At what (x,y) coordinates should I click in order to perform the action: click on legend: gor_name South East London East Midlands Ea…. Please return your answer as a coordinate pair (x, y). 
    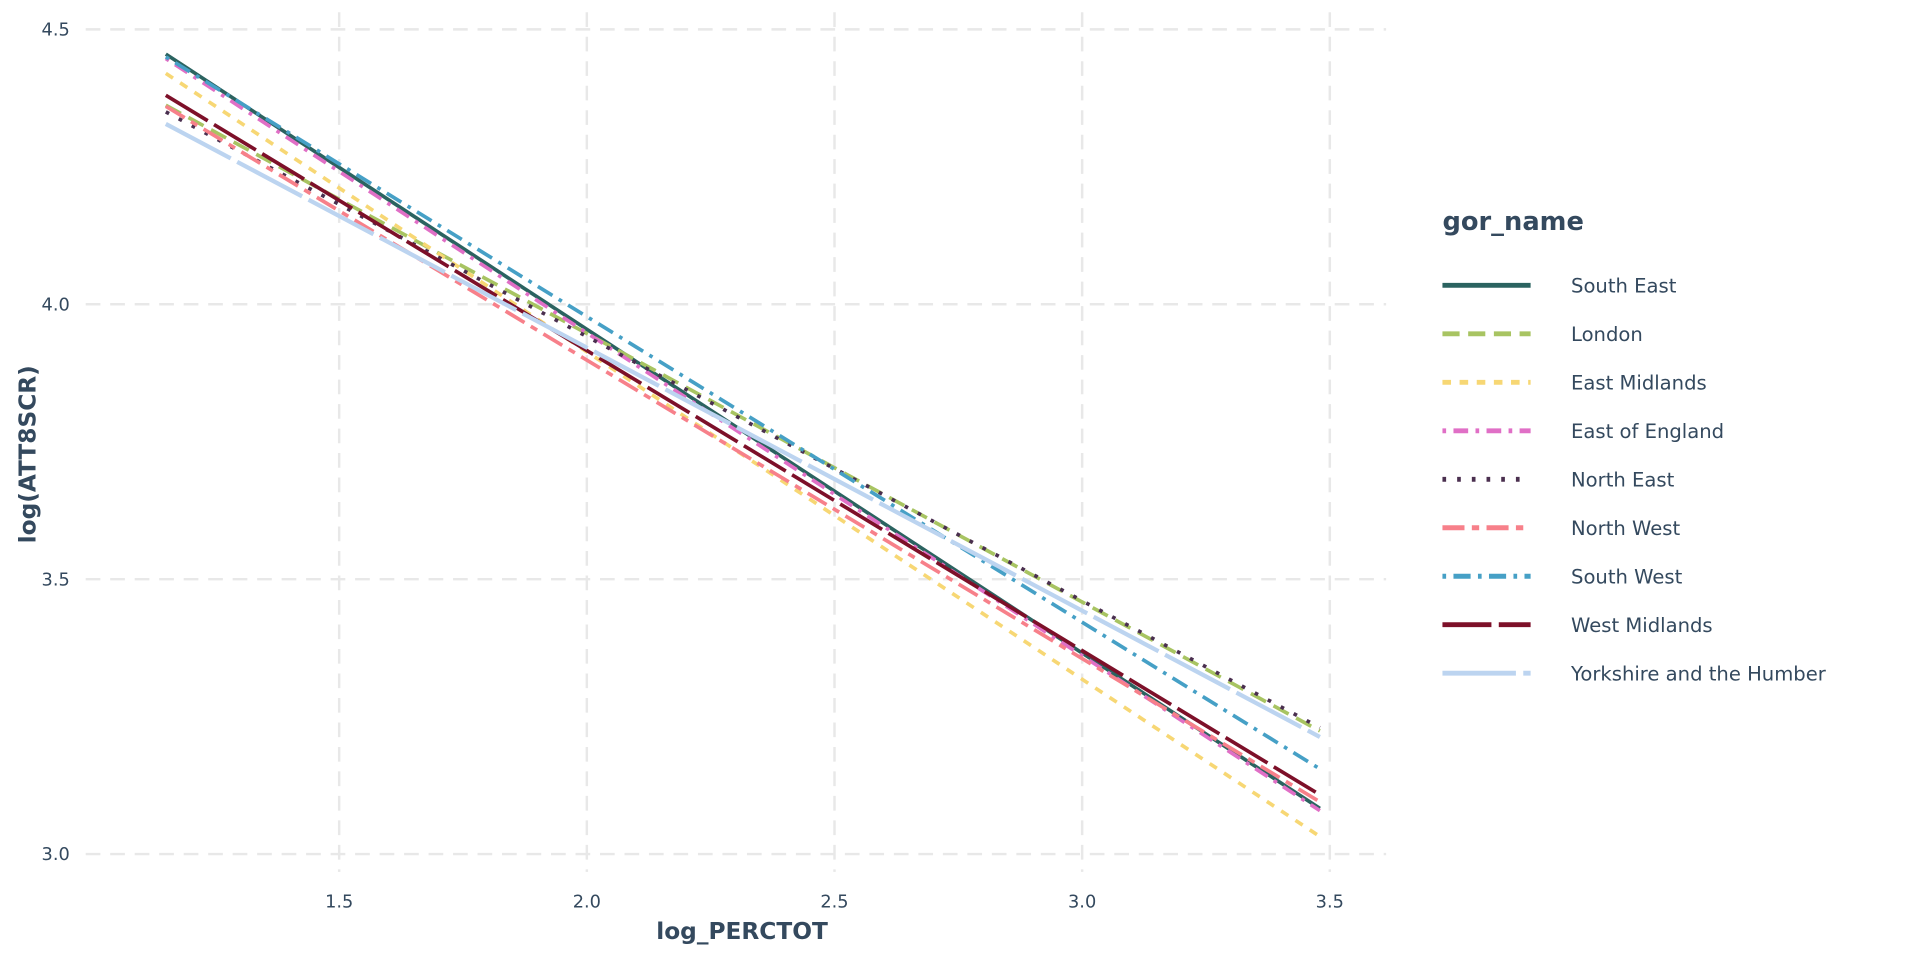
    Looking at the image, I should click on (1634, 446).